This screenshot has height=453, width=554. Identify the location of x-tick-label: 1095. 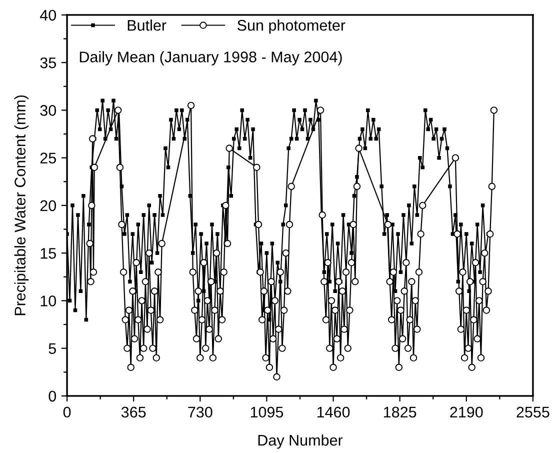
(267, 412).